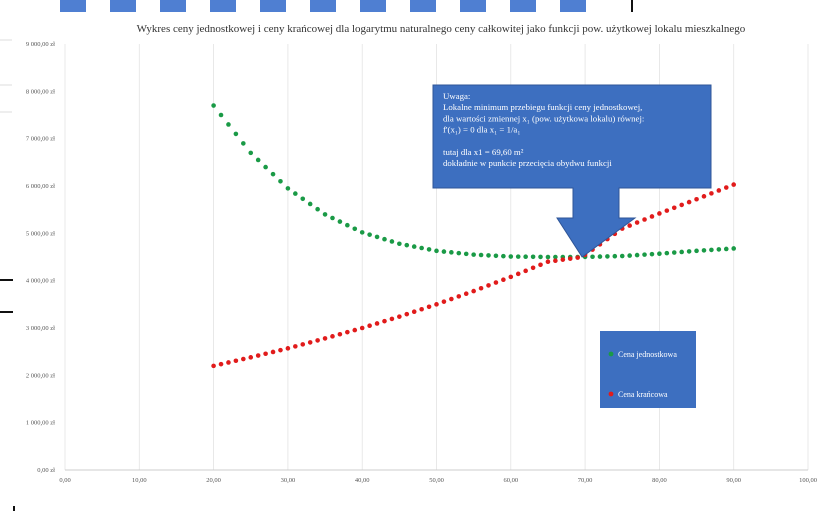 This screenshot has height=511, width=836. What do you see at coordinates (418, 7) in the screenshot?
I see `top-strip` at bounding box center [418, 7].